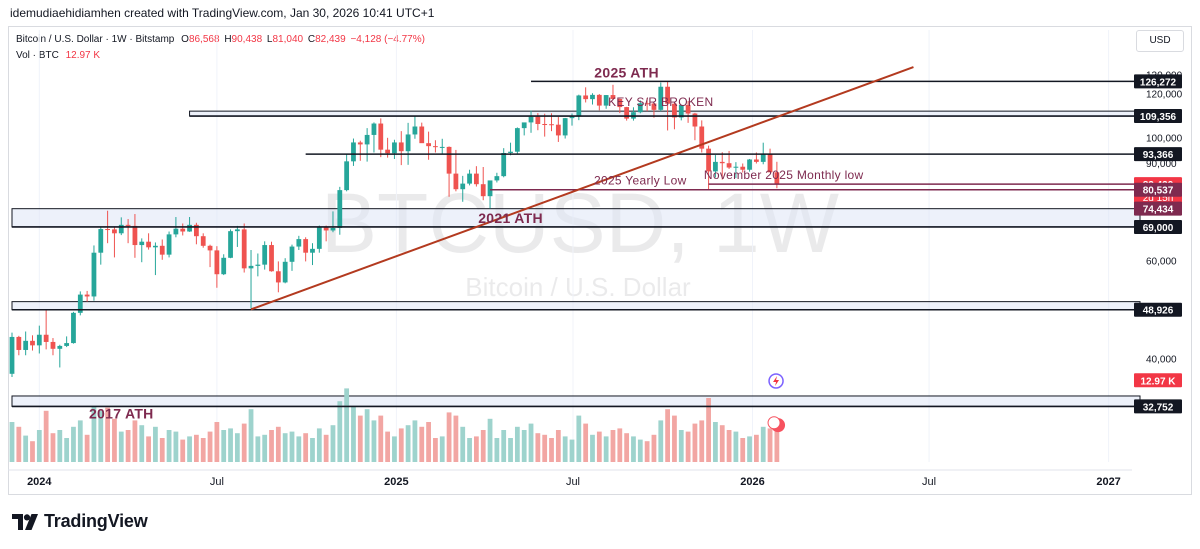  What do you see at coordinates (510, 218) in the screenshot?
I see `level-annotation: 2021 ATH` at bounding box center [510, 218].